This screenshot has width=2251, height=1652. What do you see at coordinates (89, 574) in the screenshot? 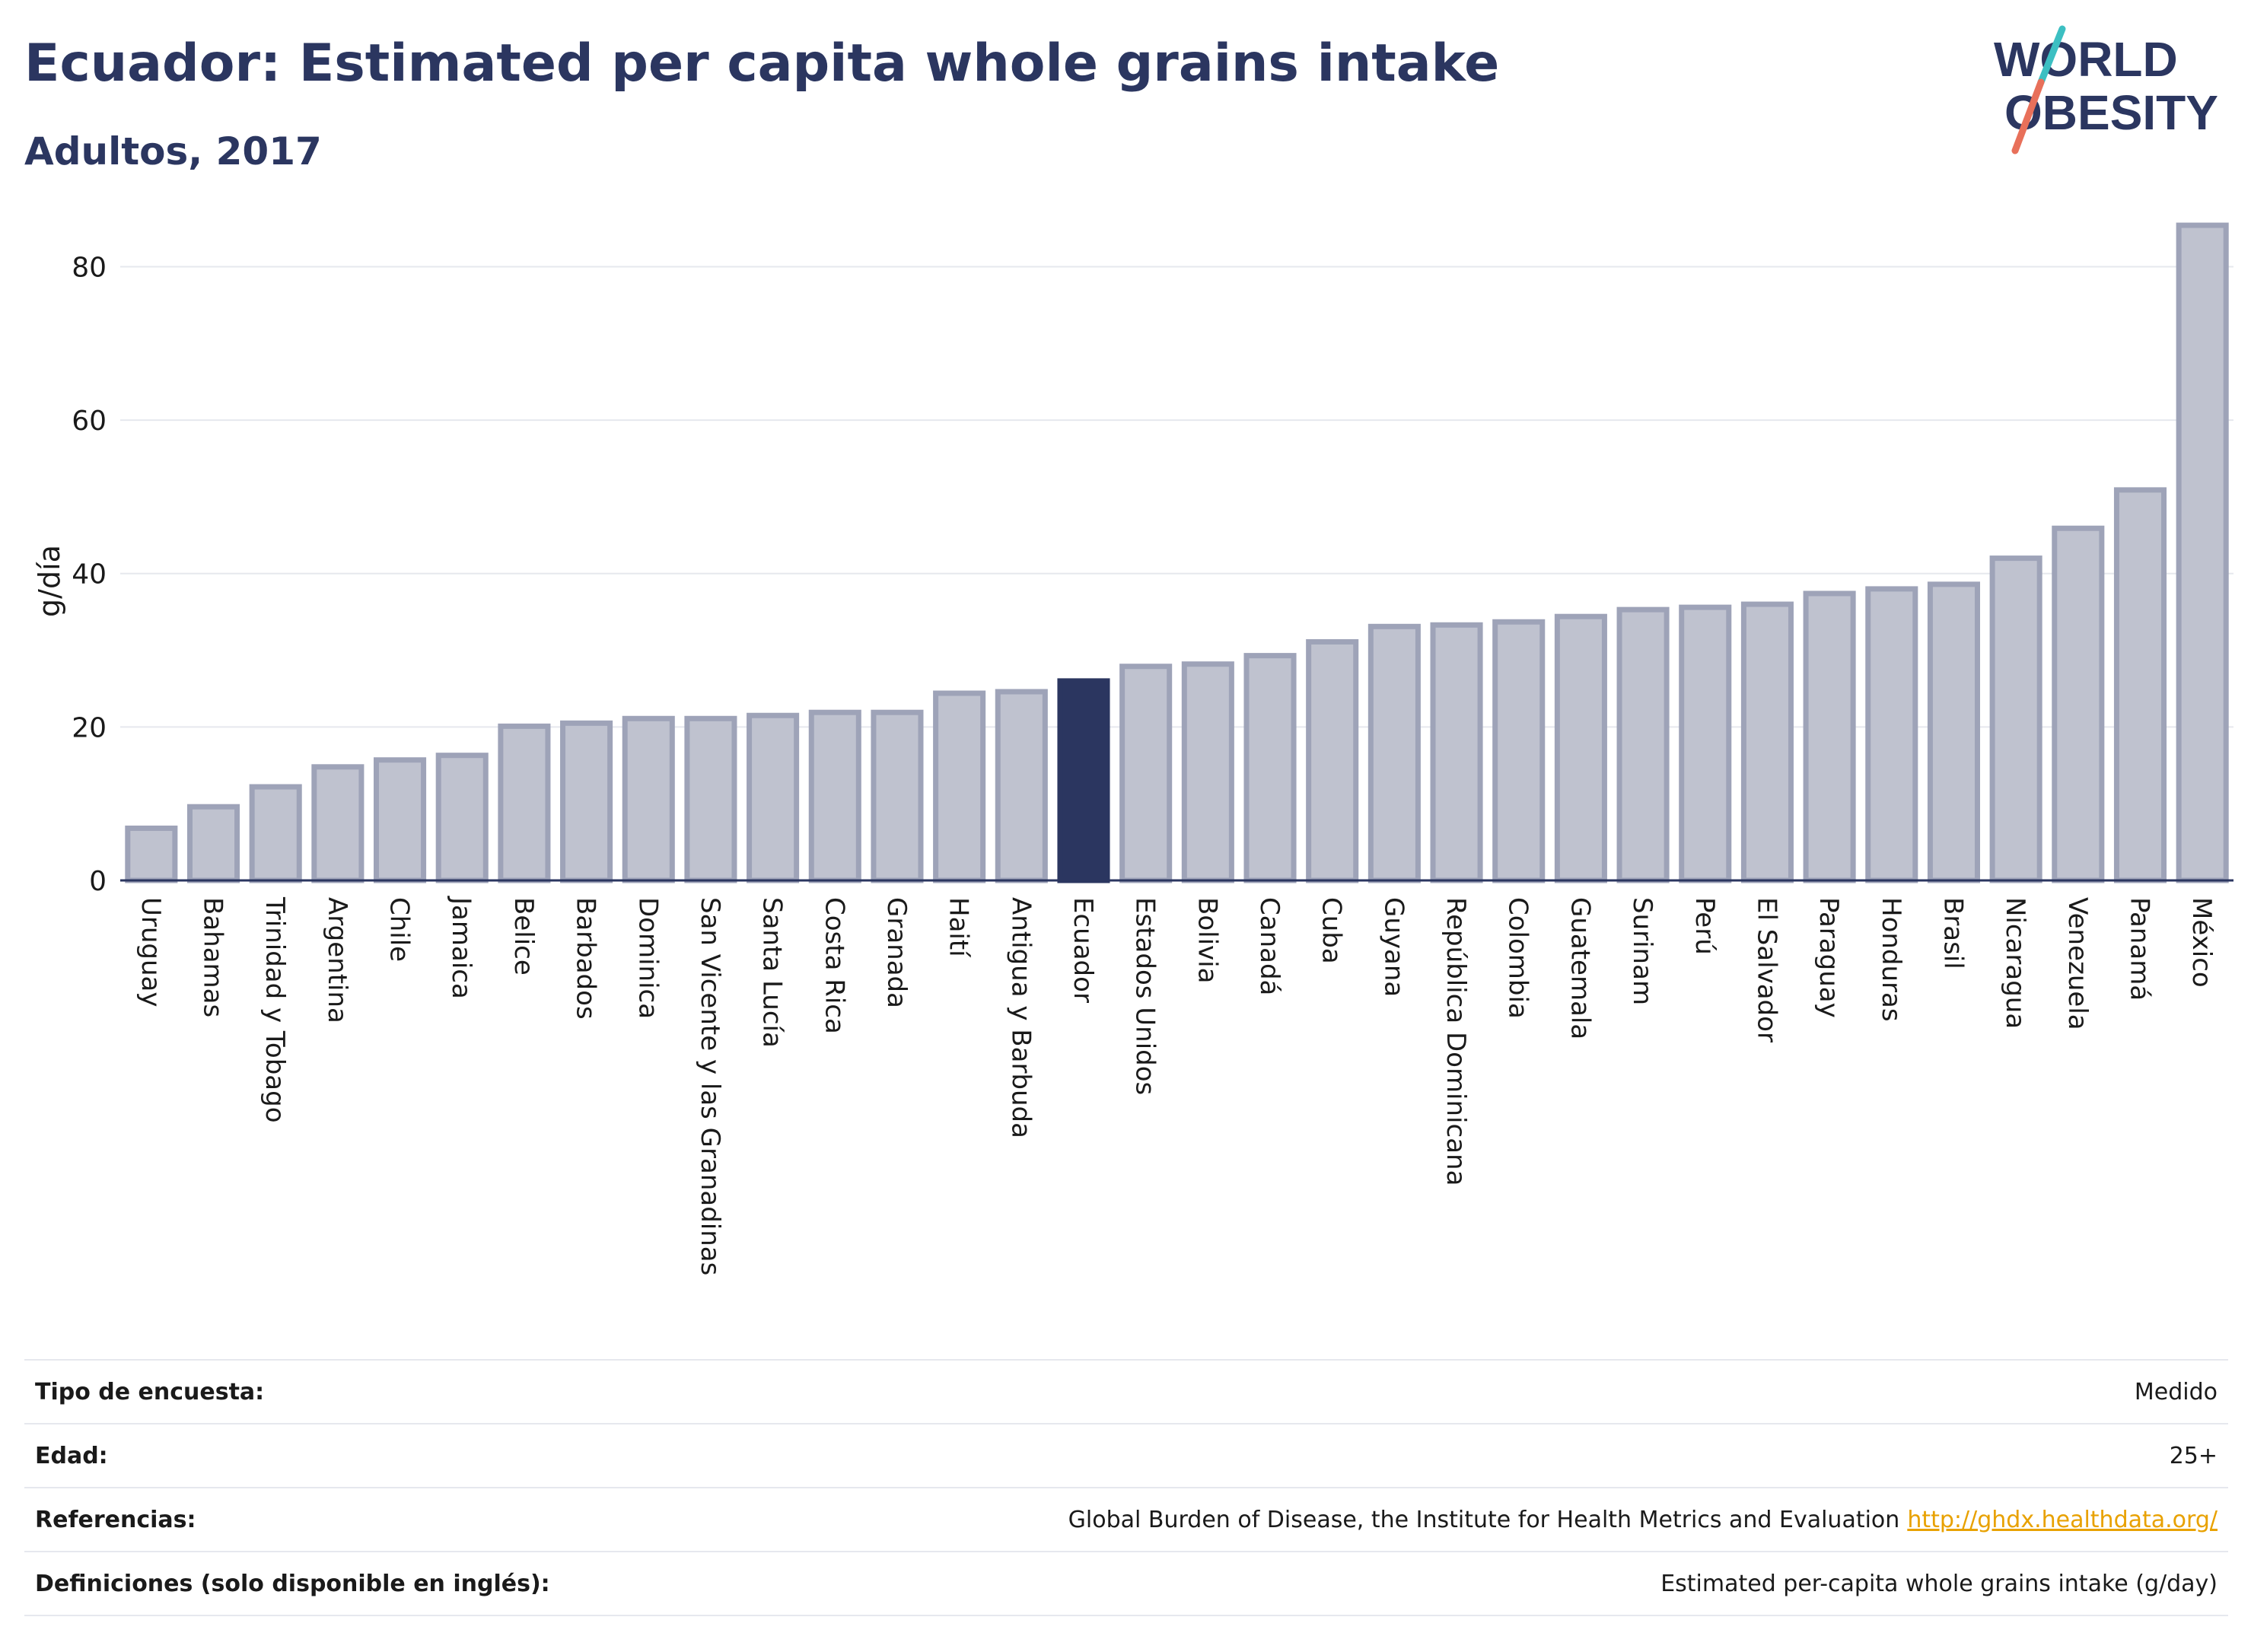
I see `y-tick-label: 40` at bounding box center [89, 574].